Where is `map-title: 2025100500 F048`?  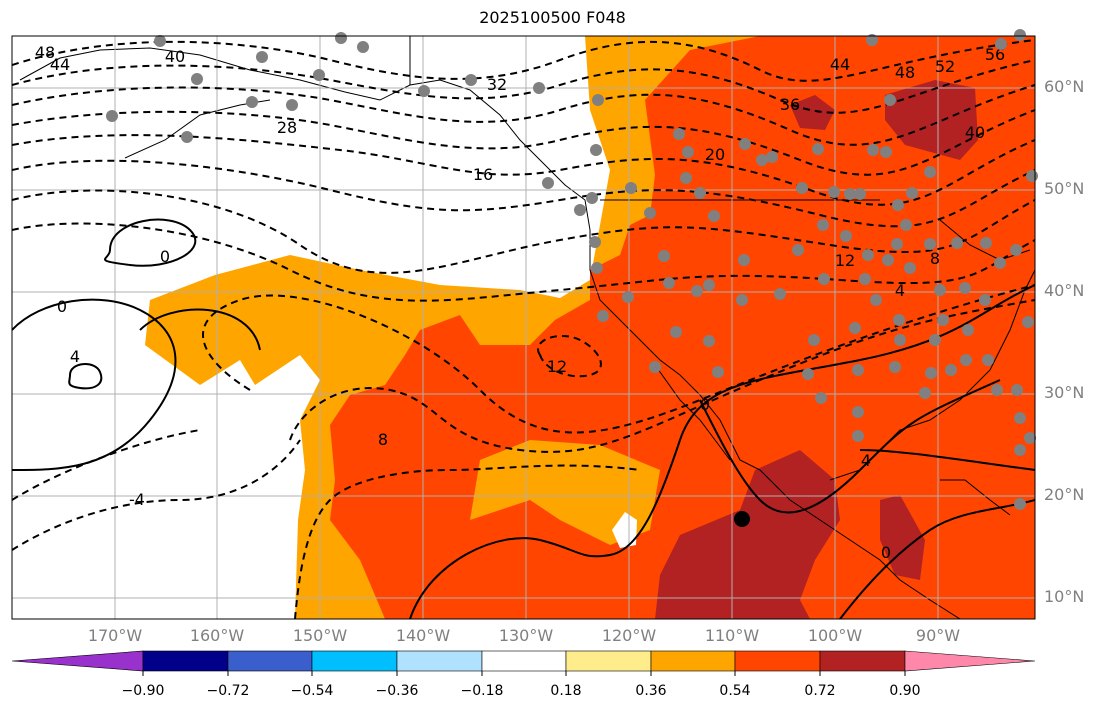 map-title: 2025100500 F048 is located at coordinates (552, 17).